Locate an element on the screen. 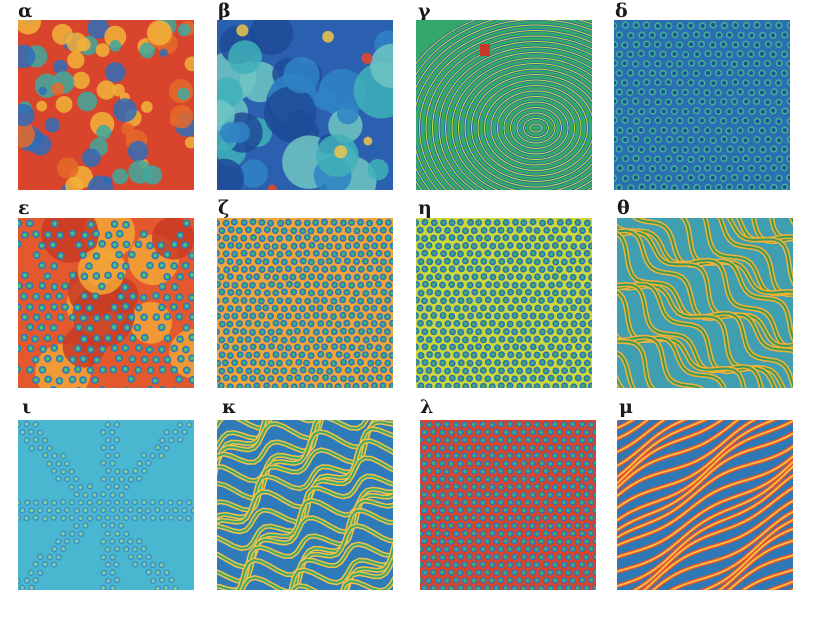  pattern-panel-delta is located at coordinates (702, 105).